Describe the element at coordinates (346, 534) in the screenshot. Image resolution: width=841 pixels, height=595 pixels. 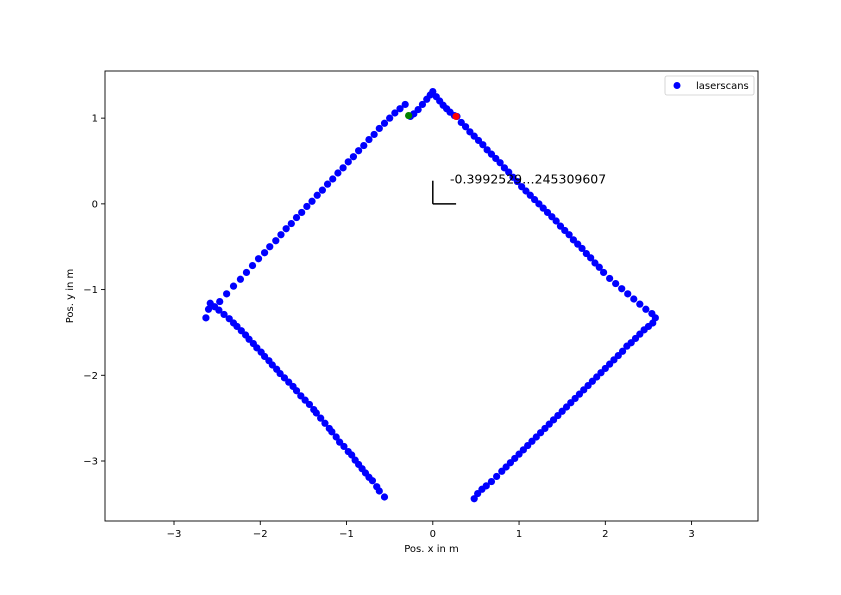
I see `x-tick-label: −1` at that location.